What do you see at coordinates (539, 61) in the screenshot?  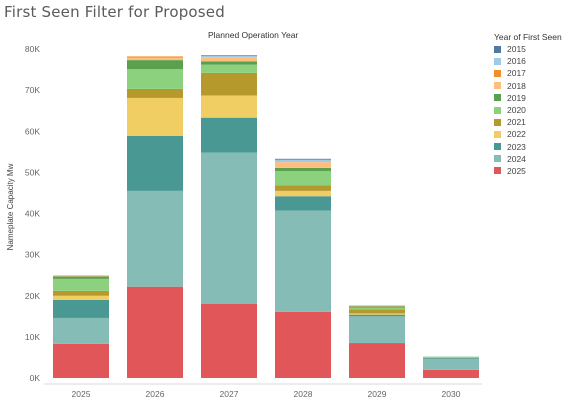 I see `legend-item-2016: 2016` at bounding box center [539, 61].